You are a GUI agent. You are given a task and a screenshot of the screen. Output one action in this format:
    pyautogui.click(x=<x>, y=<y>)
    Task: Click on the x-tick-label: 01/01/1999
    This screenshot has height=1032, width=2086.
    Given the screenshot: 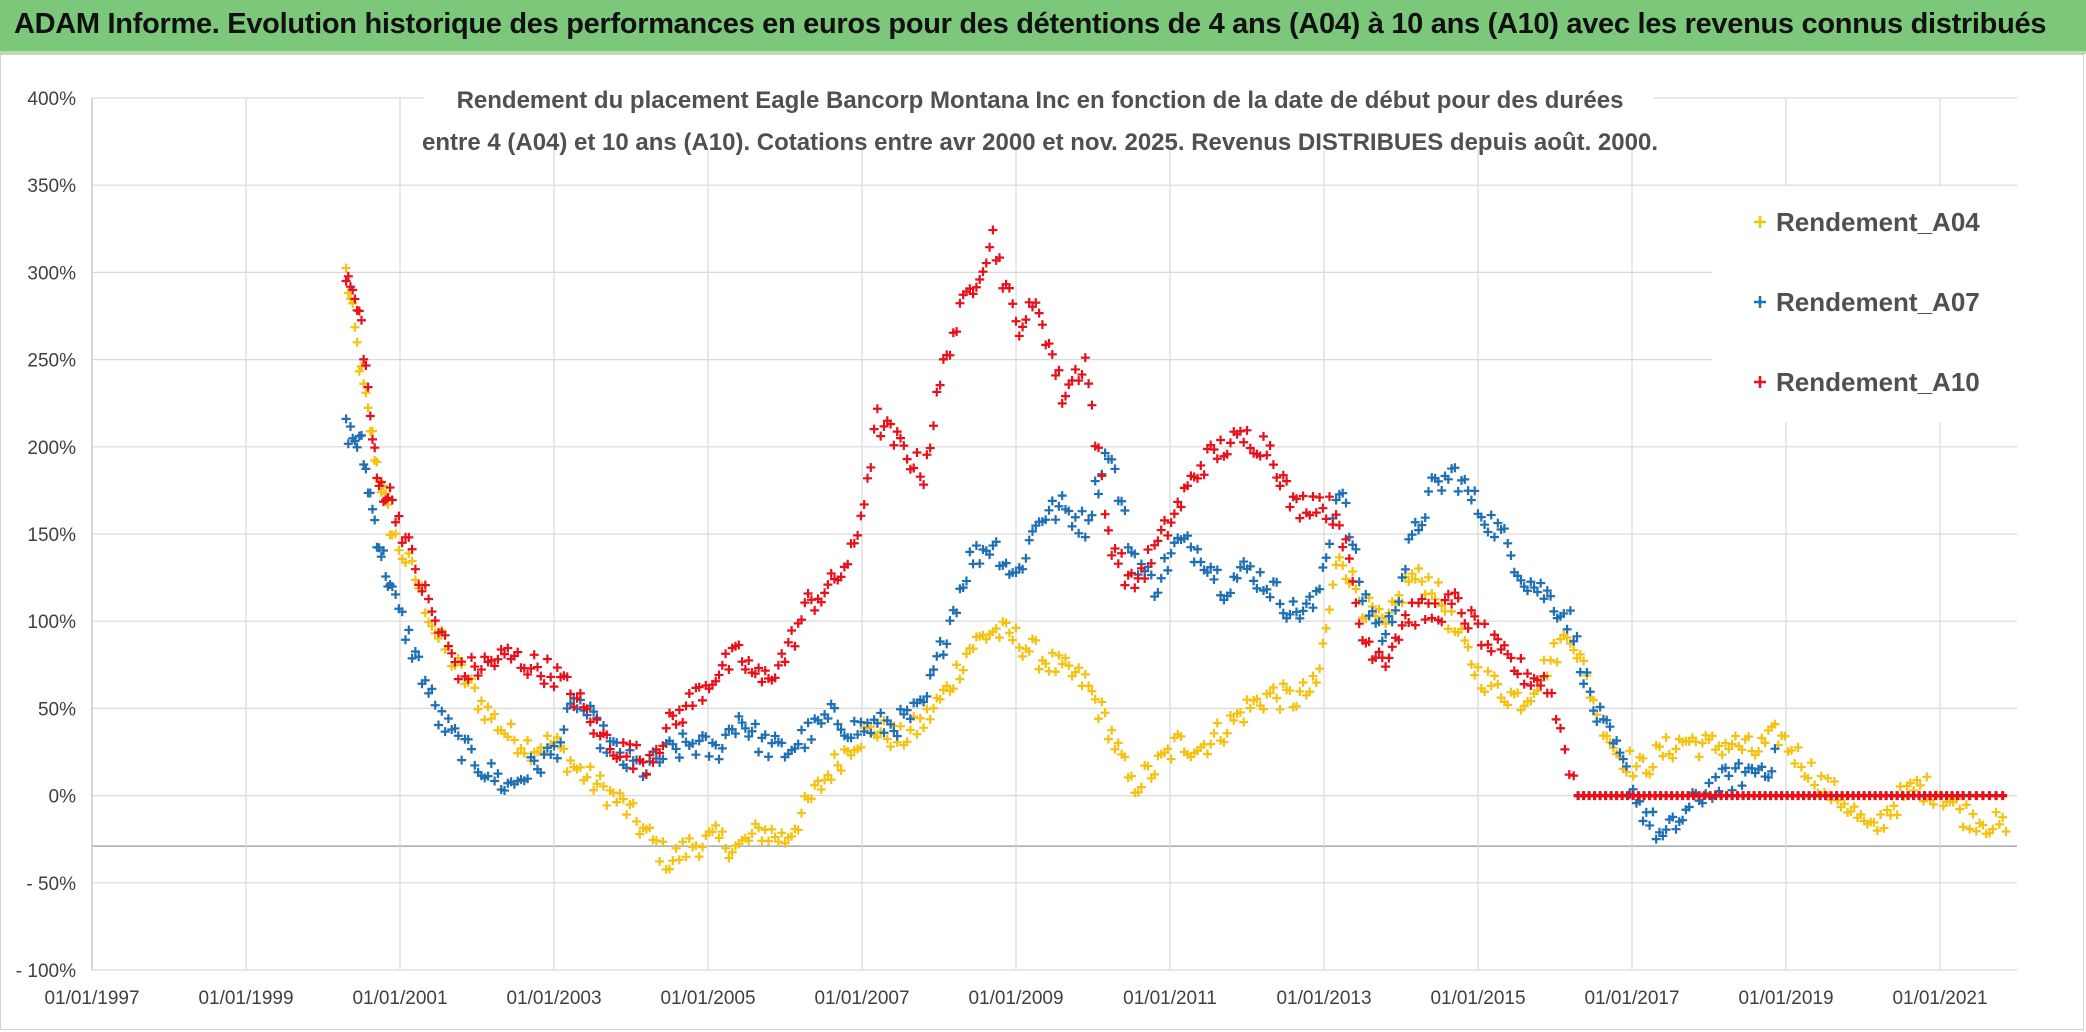 What is the action you would take?
    pyautogui.click(x=245, y=998)
    